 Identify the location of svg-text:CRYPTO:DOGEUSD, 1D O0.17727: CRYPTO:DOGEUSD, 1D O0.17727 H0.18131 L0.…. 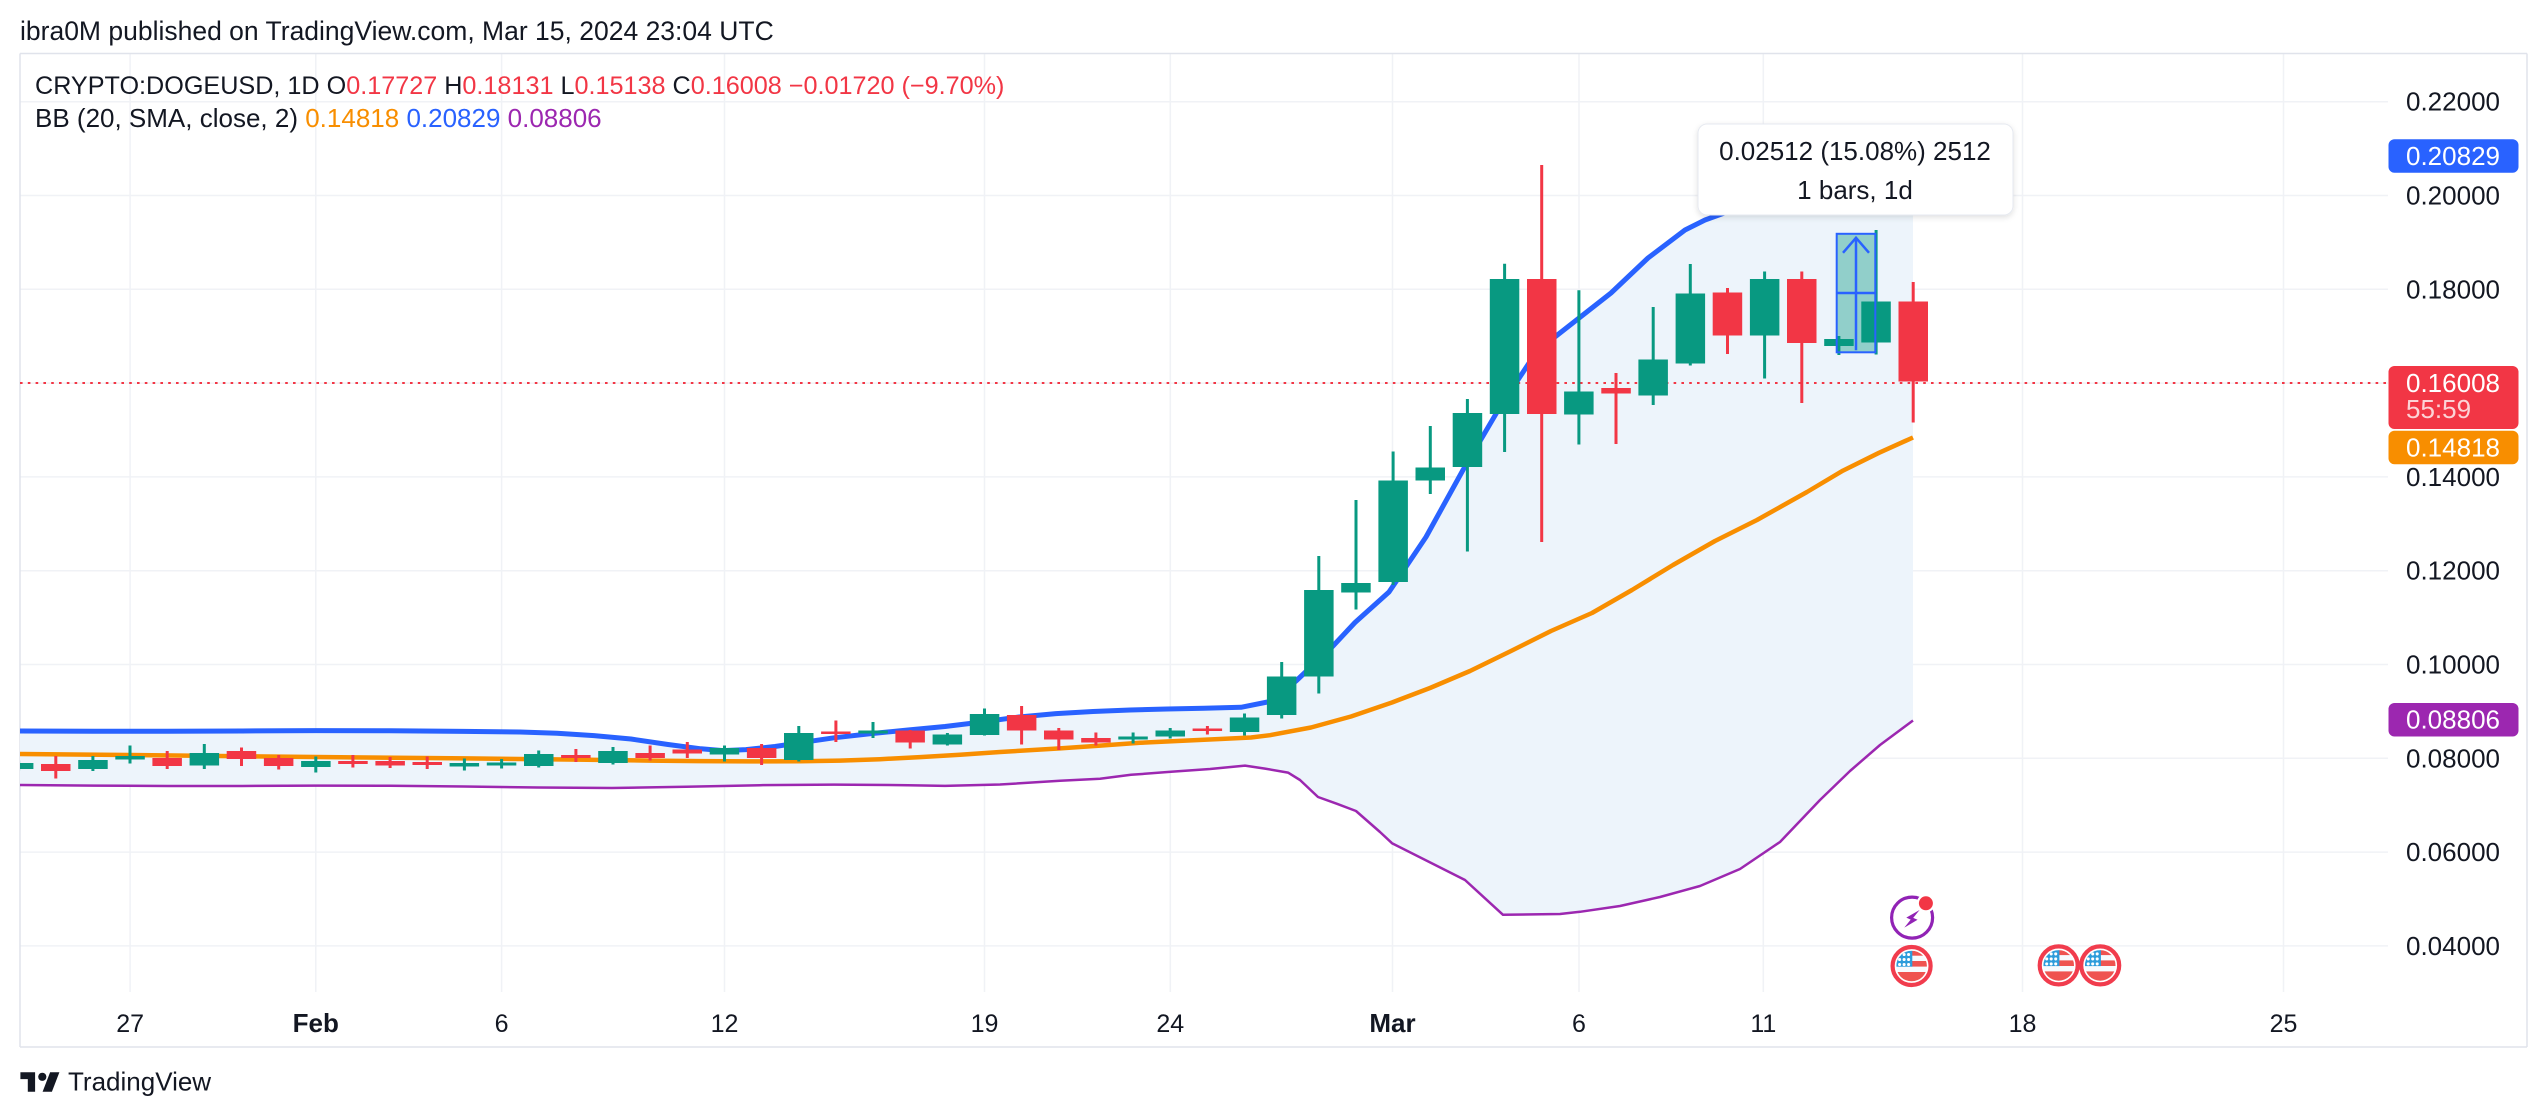
(519, 86).